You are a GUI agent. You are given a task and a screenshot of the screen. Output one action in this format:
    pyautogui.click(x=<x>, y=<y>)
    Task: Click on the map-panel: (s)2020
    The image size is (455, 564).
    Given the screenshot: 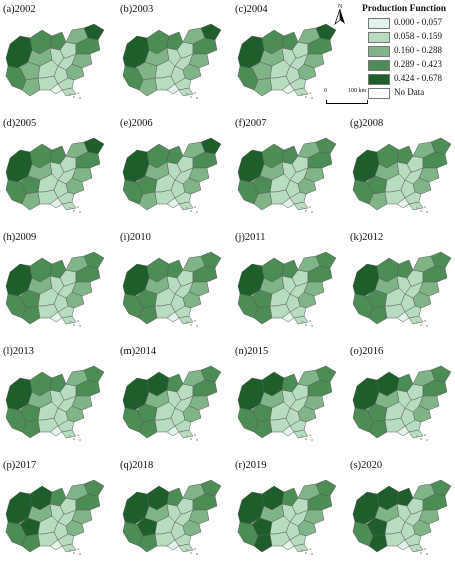 What is the action you would take?
    pyautogui.click(x=401, y=512)
    